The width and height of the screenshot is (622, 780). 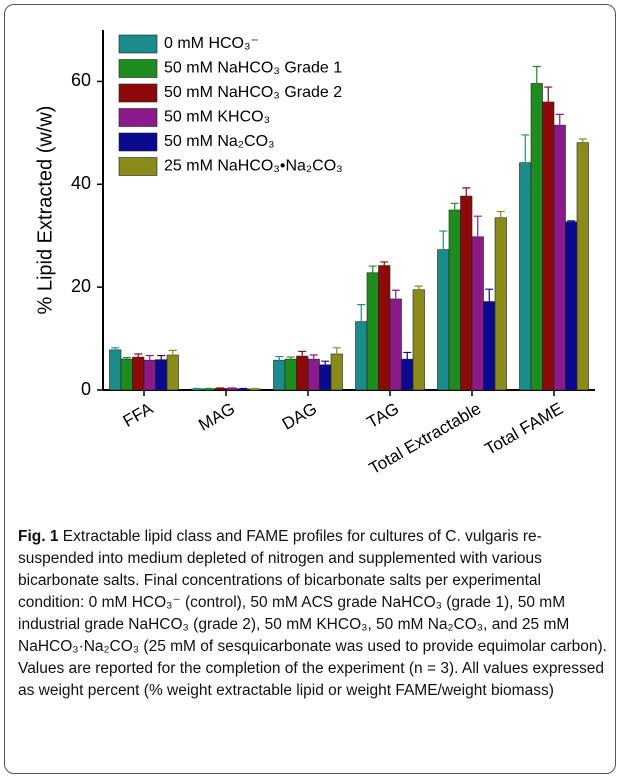 I want to click on legend-label: 50 mM NaHCO₃ Grade 2, so click(x=253, y=92).